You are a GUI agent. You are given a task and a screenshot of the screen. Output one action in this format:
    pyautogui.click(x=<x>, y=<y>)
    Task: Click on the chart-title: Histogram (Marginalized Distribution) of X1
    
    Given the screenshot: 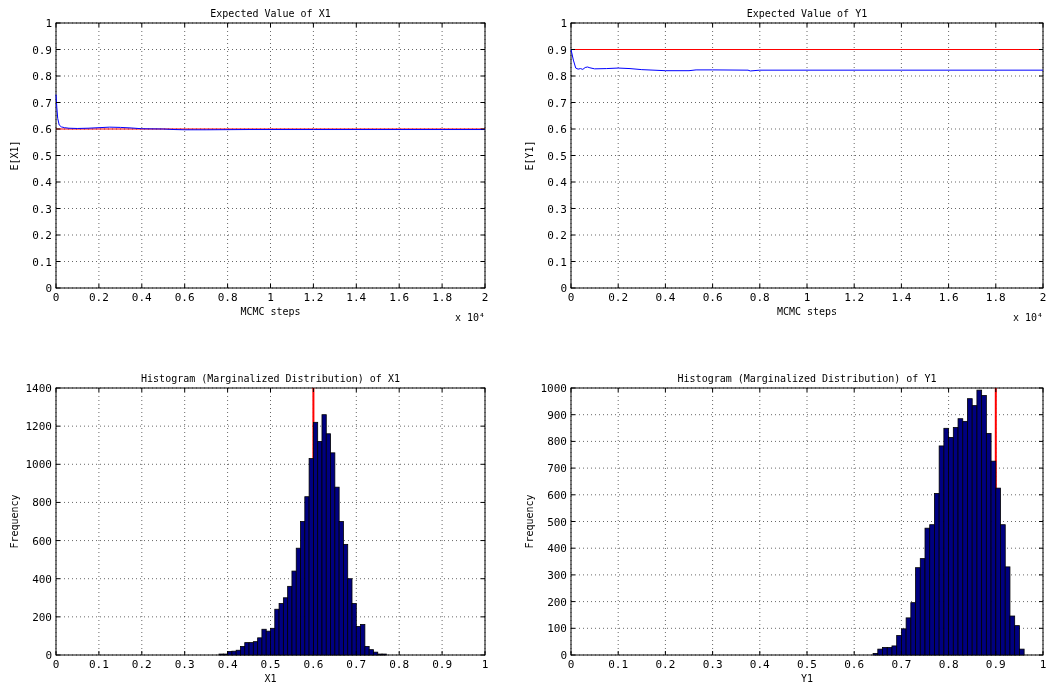 What is the action you would take?
    pyautogui.click(x=270, y=378)
    